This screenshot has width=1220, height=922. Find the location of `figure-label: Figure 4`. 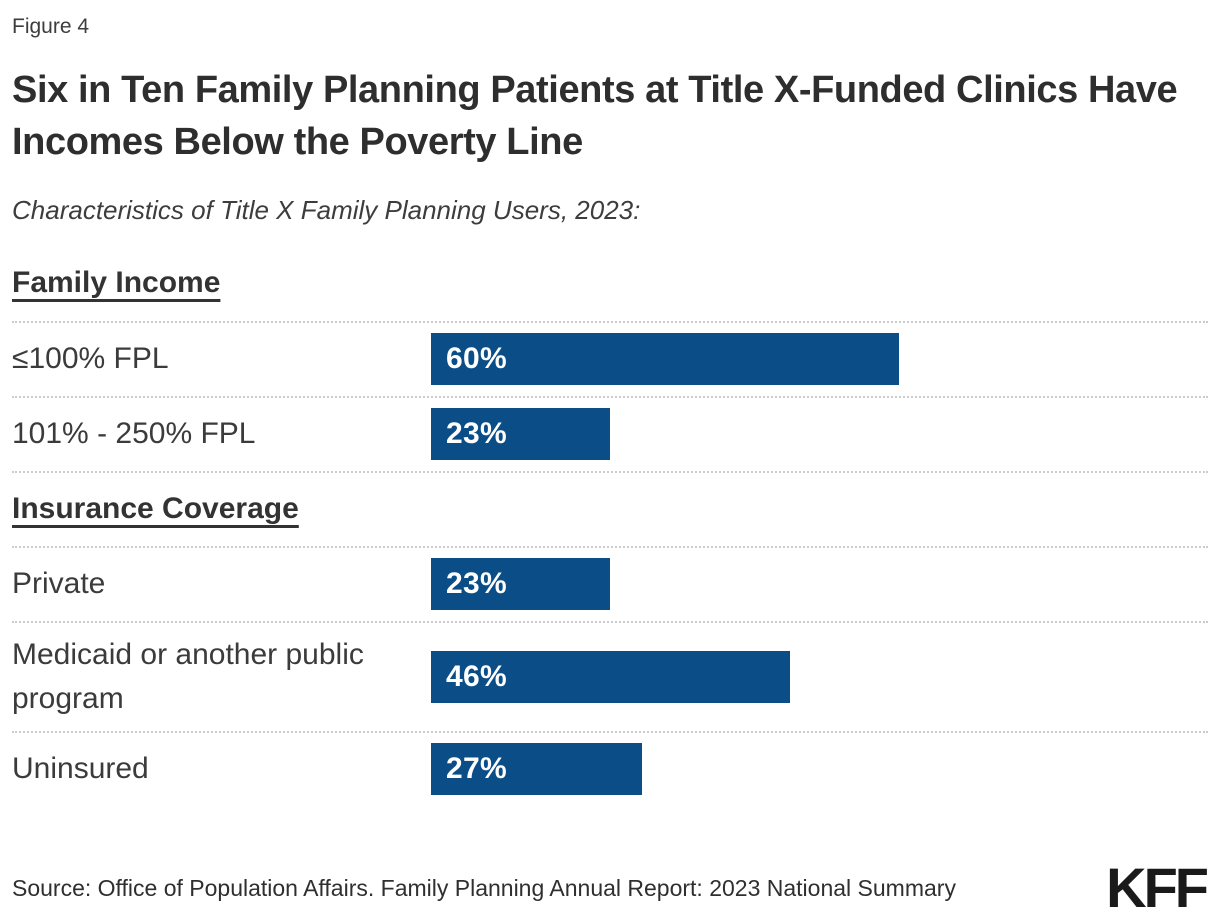

figure-label: Figure 4 is located at coordinates (51, 26).